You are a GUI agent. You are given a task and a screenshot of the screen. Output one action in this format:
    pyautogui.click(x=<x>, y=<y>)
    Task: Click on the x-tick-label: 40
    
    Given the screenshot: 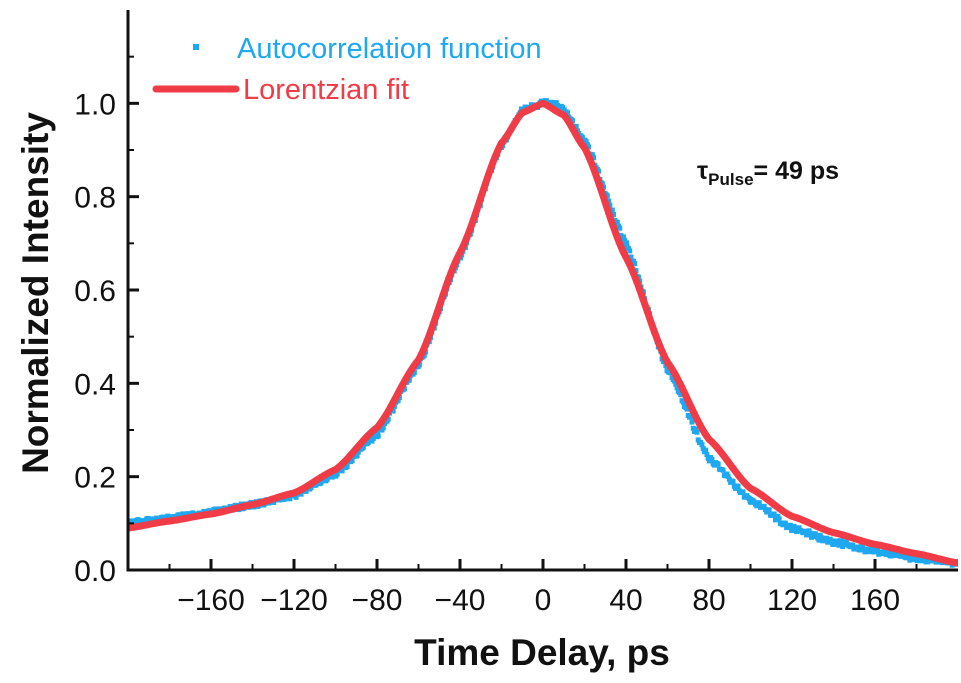 What is the action you would take?
    pyautogui.click(x=625, y=600)
    